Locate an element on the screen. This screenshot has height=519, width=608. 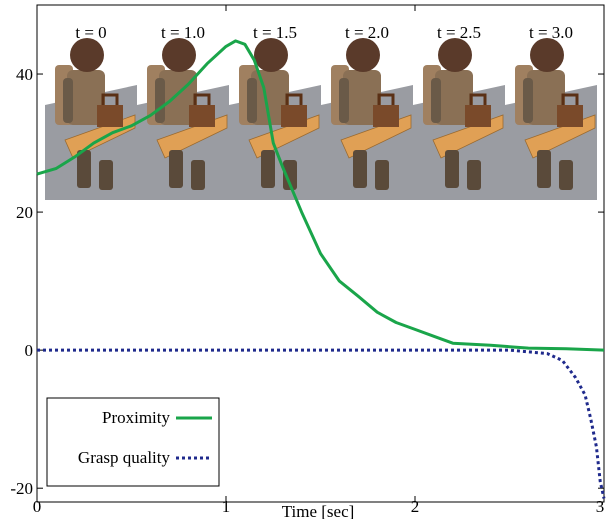
snapshot-time-label: t = 1.0 is located at coordinates (183, 32).